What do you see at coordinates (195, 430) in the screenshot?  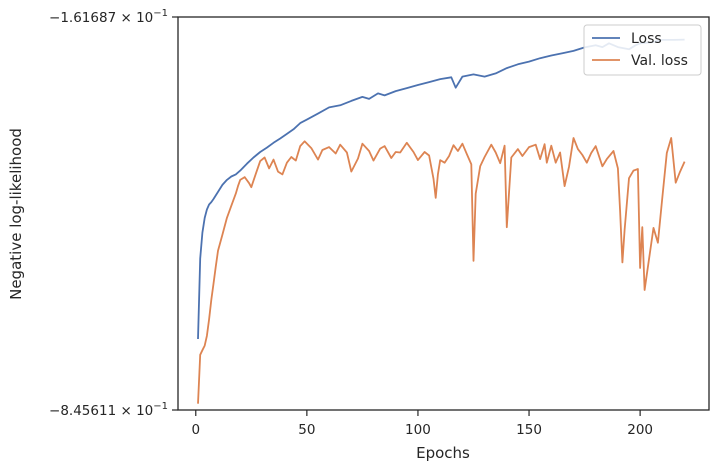 I see `x-tick-label-0: 0` at bounding box center [195, 430].